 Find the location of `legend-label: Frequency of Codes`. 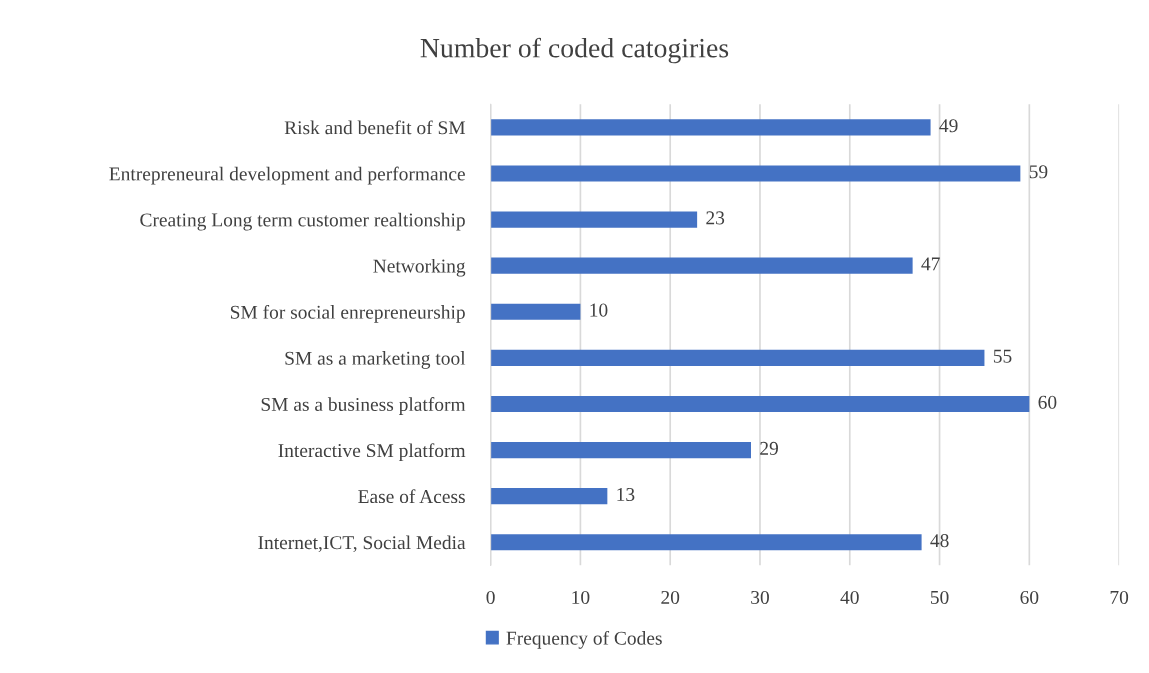

legend-label: Frequency of Codes is located at coordinates (584, 639).